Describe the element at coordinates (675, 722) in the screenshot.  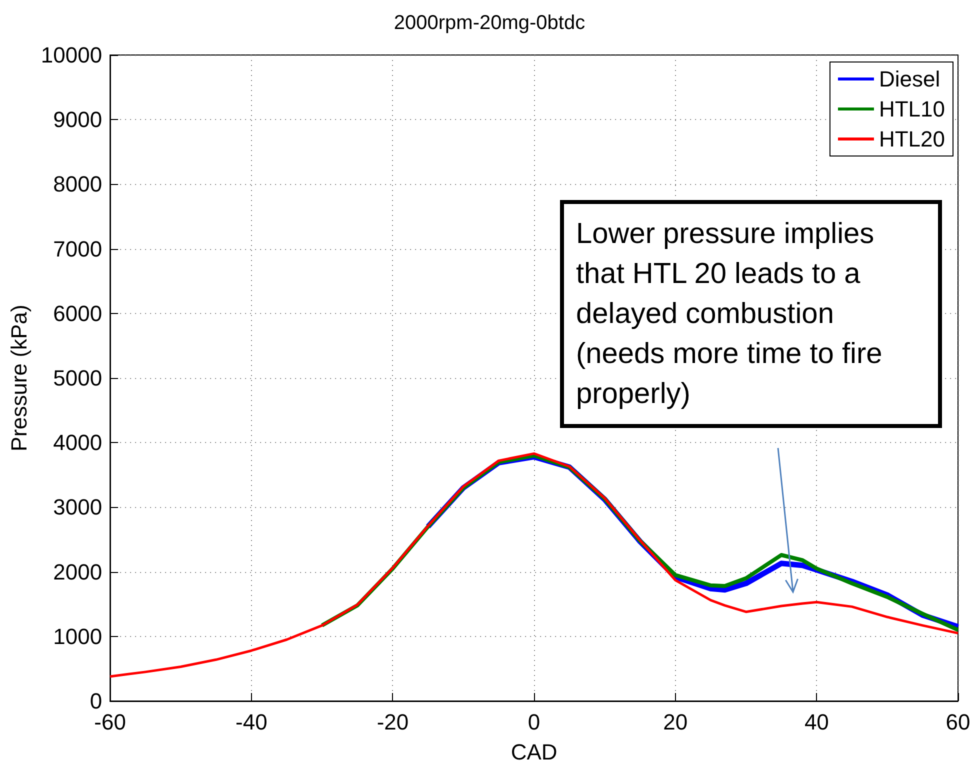
I see `x-tick-label: 20` at that location.